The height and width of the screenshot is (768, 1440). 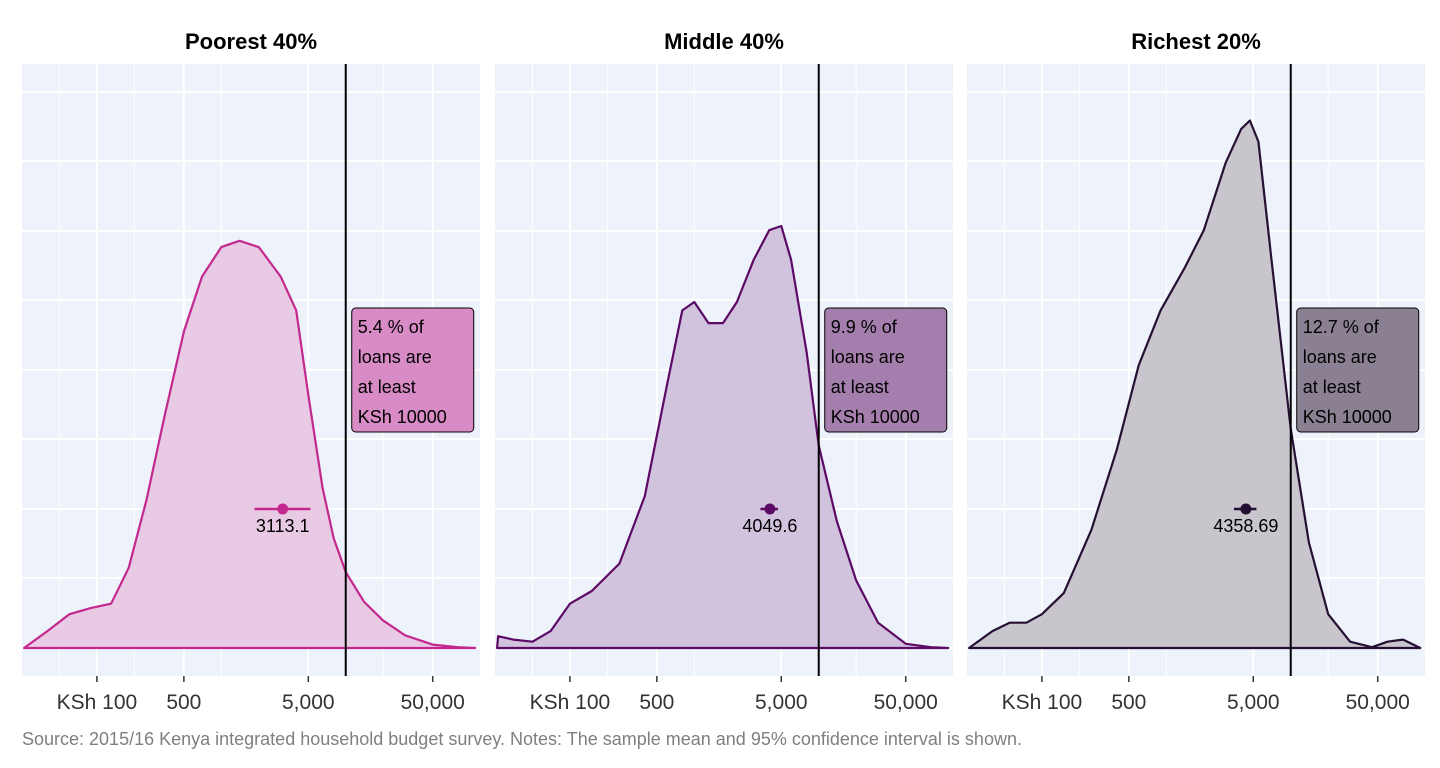 What do you see at coordinates (1341, 327) in the screenshot?
I see `annotation-text: 12.7 % of` at bounding box center [1341, 327].